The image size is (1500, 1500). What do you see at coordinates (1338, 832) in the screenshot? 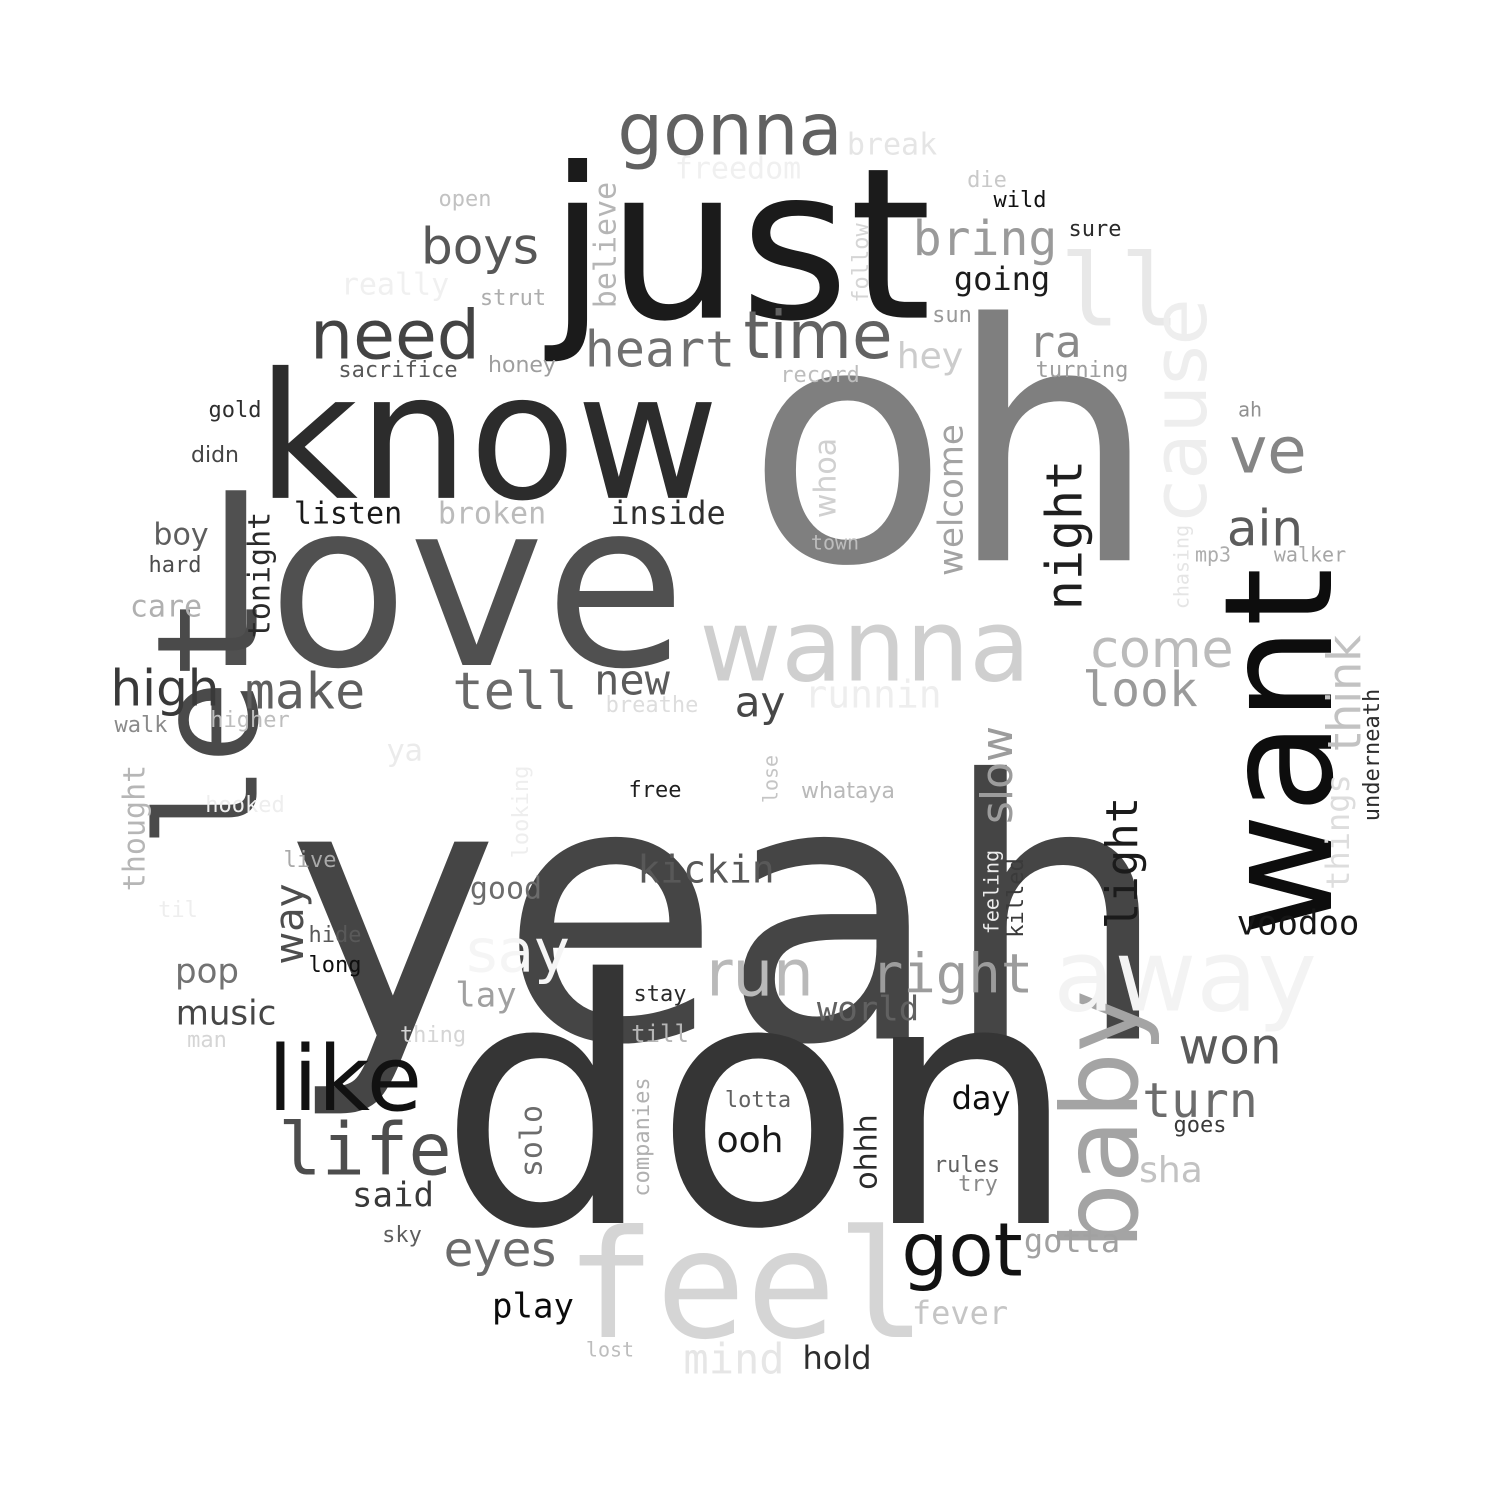
I see `word-things: things` at bounding box center [1338, 832].